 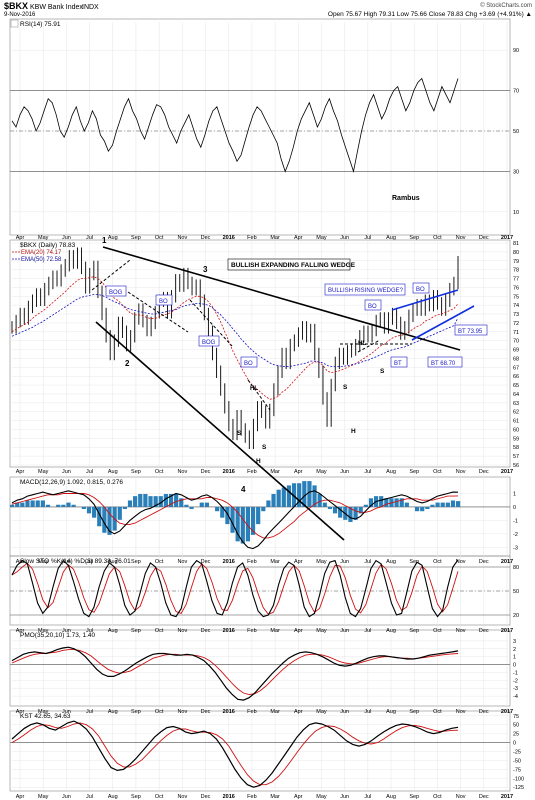 I want to click on pmo-legend: PMO(35,20,10) 1.73, 1.40, so click(x=58, y=635).